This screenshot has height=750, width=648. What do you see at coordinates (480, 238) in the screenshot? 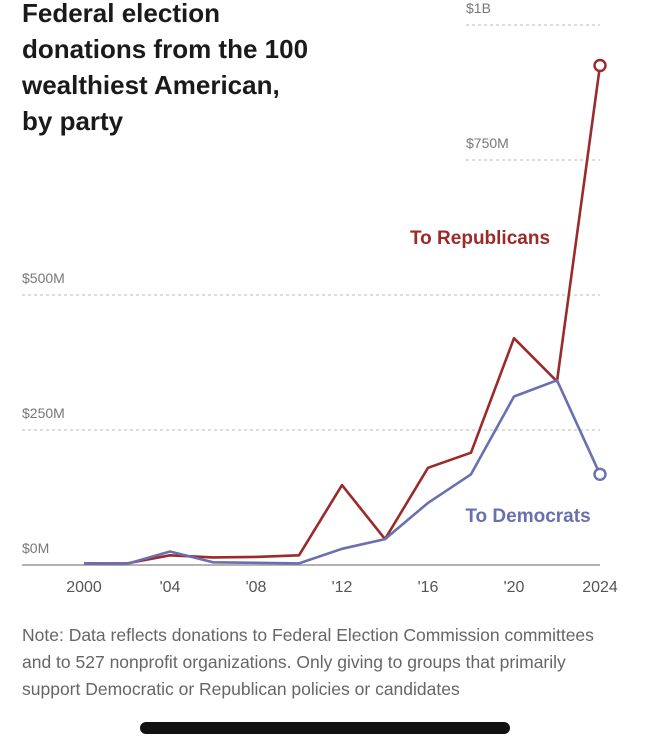
I see `series-label: To Republicans` at bounding box center [480, 238].